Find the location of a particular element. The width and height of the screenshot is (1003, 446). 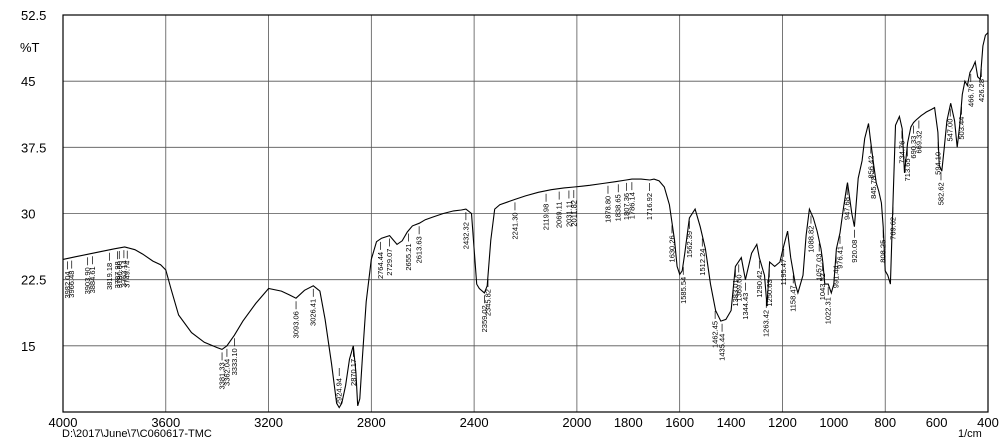

x-tick-label: 2800 is located at coordinates (371, 422).